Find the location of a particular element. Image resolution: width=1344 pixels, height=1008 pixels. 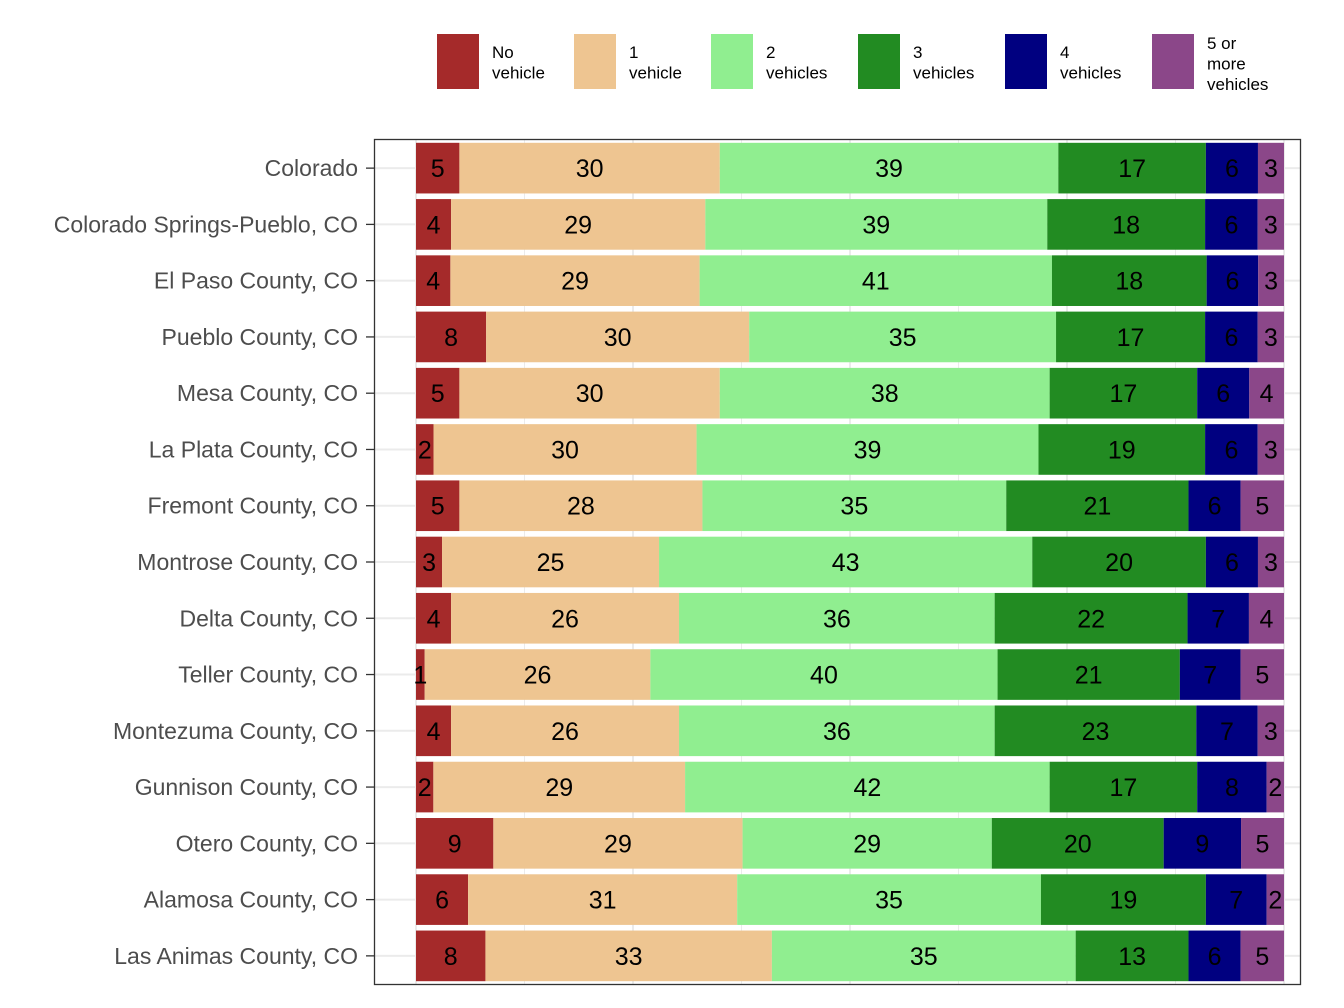

legend-label: 3 is located at coordinates (917, 52).